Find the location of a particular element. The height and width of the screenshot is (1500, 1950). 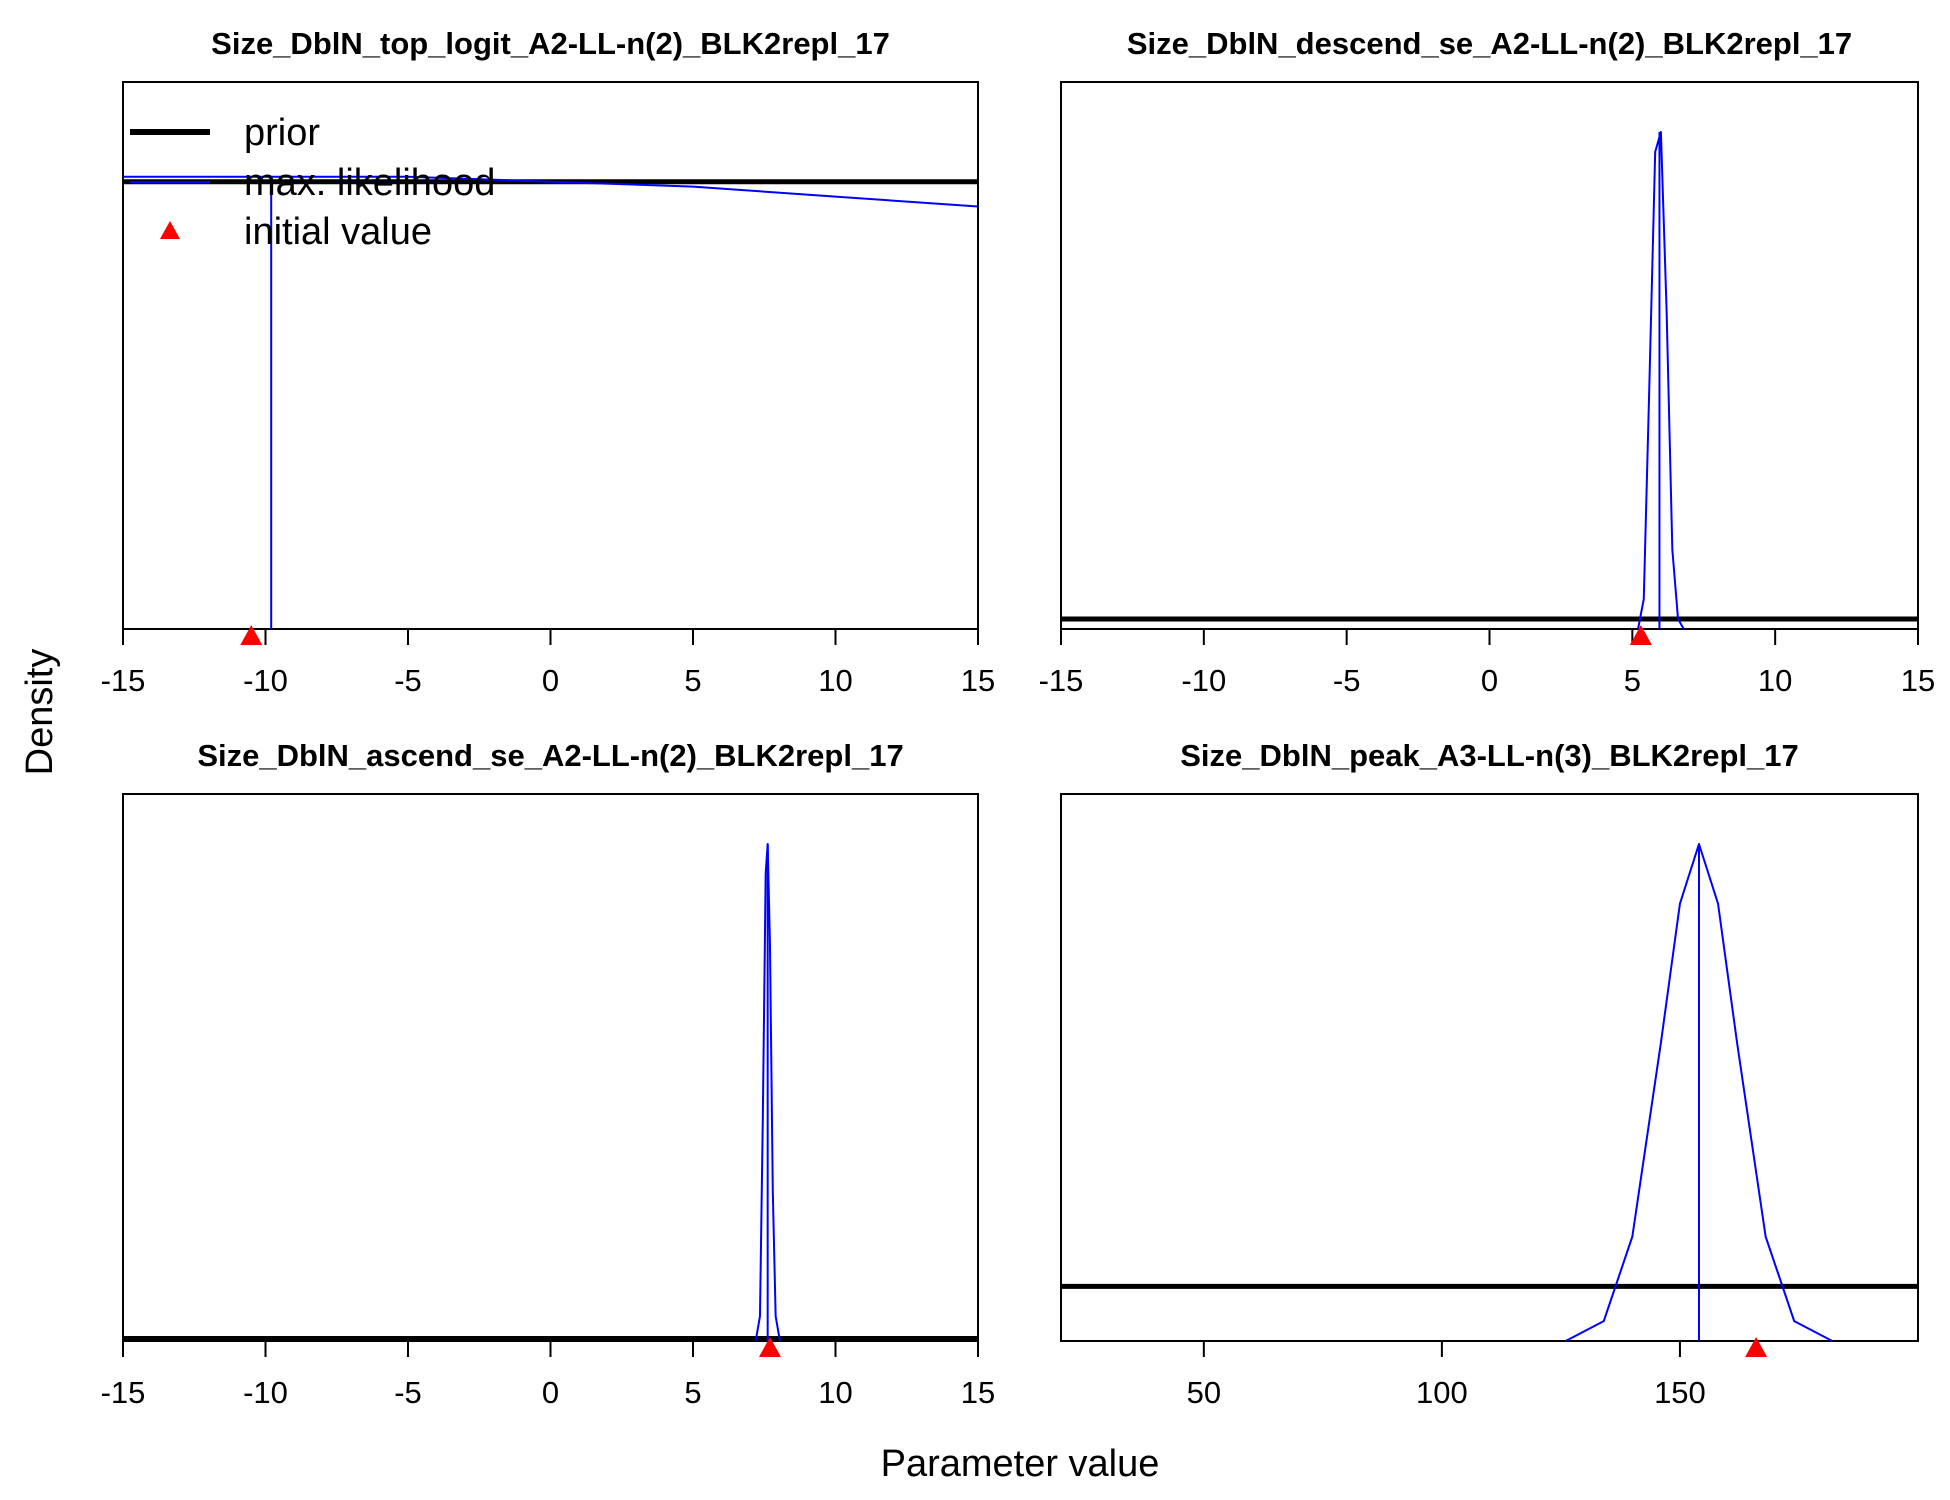

legend-label: initial value is located at coordinates (338, 232).